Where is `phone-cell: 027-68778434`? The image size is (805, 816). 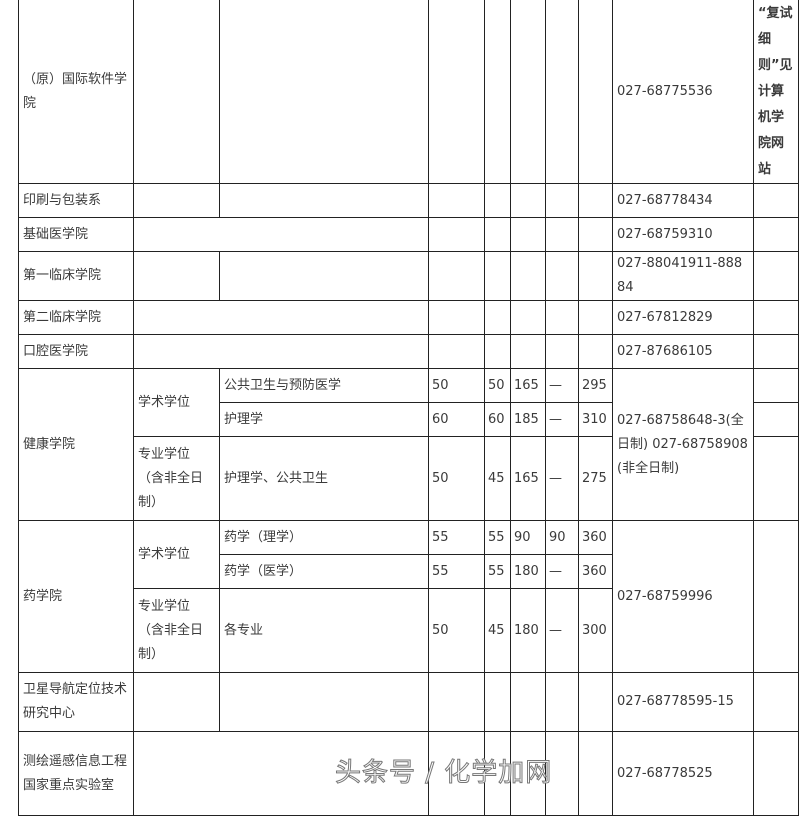 phone-cell: 027-68778434 is located at coordinates (683, 200).